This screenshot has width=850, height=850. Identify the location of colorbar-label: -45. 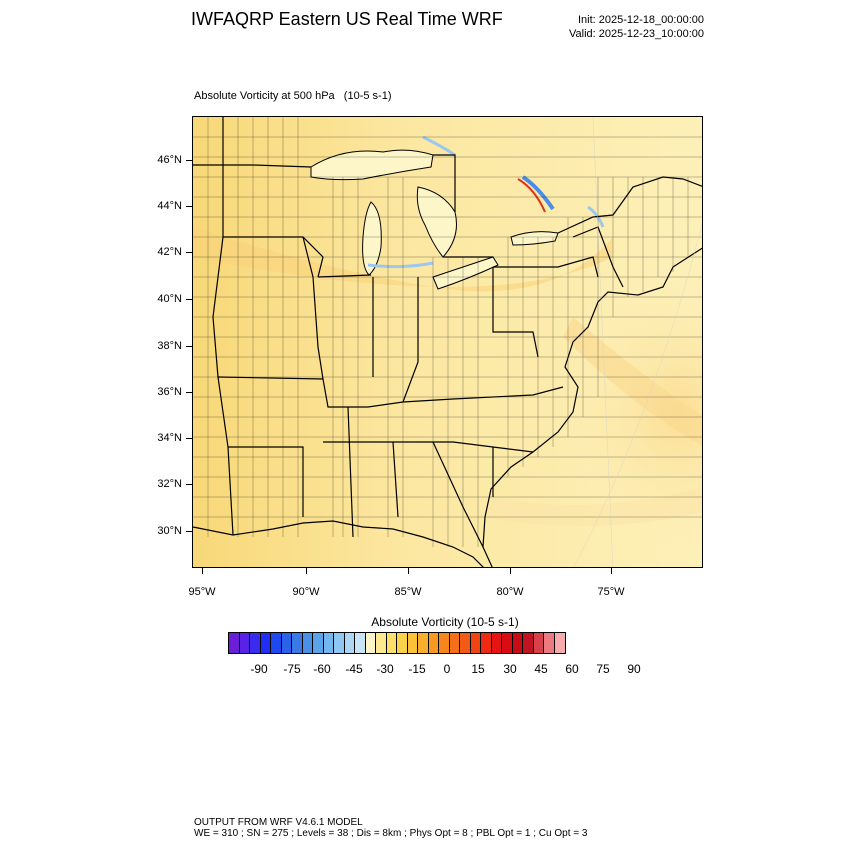
(354, 669).